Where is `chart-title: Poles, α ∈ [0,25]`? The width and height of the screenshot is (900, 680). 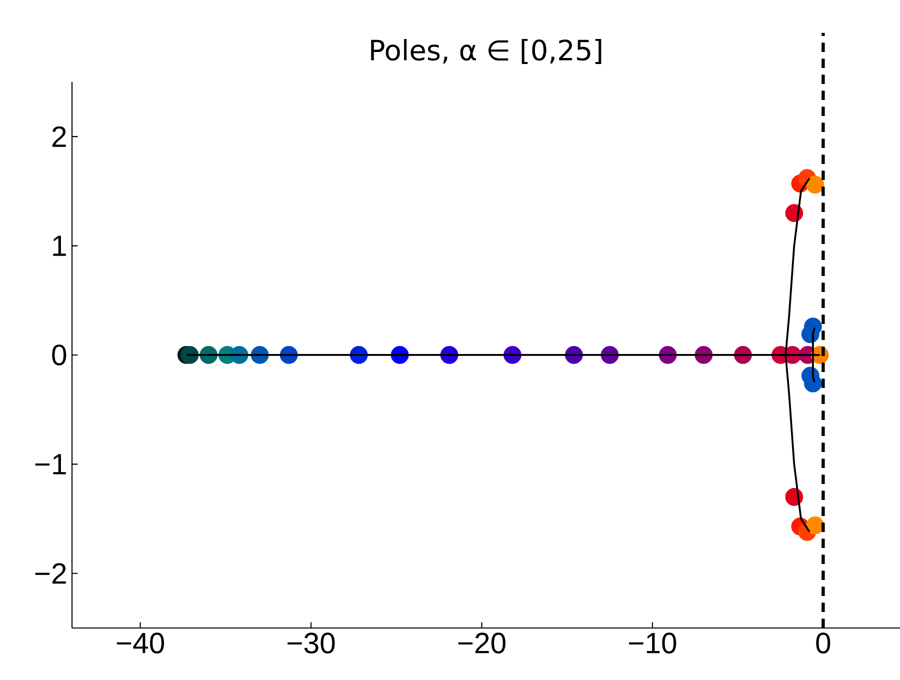
chart-title: Poles, α ∈ [0,25] is located at coordinates (486, 51).